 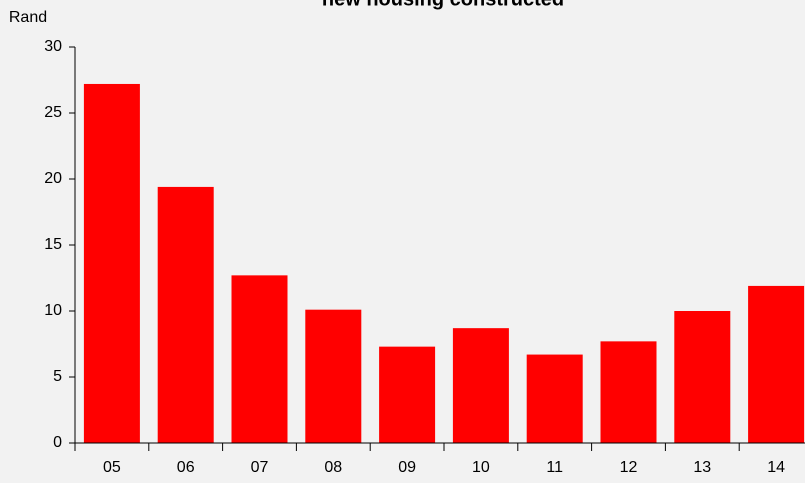 What do you see at coordinates (186, 467) in the screenshot?
I see `x-tick-label: 06` at bounding box center [186, 467].